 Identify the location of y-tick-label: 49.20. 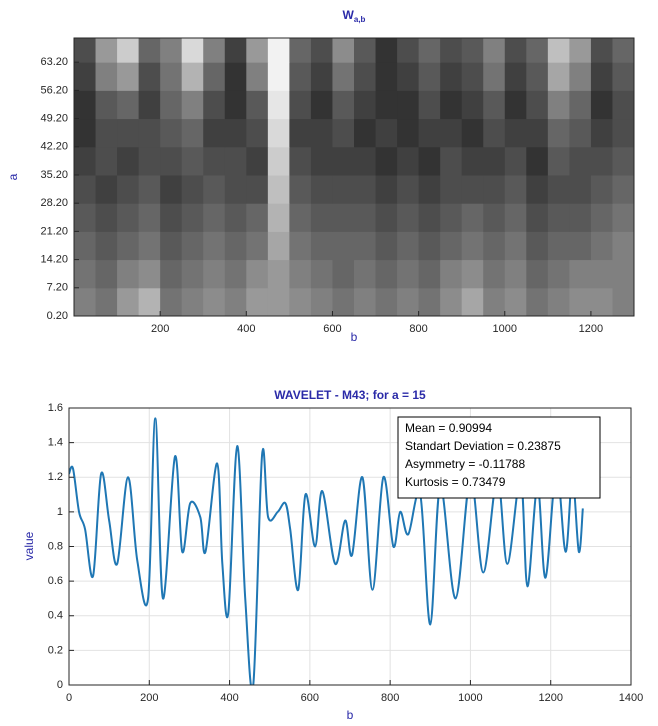
(54, 118).